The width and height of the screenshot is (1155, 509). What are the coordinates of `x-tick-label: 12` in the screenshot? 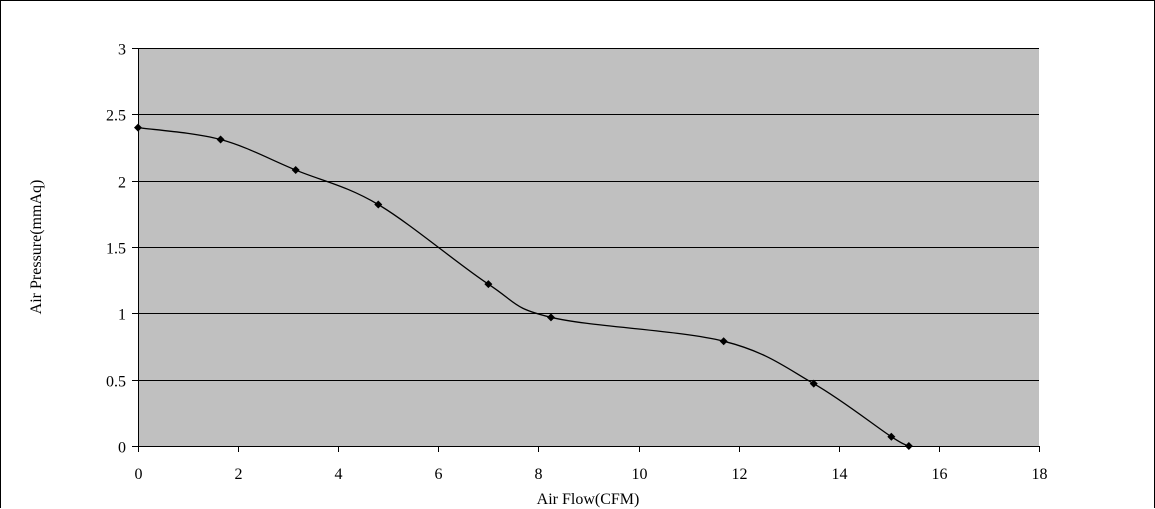 It's located at (740, 474).